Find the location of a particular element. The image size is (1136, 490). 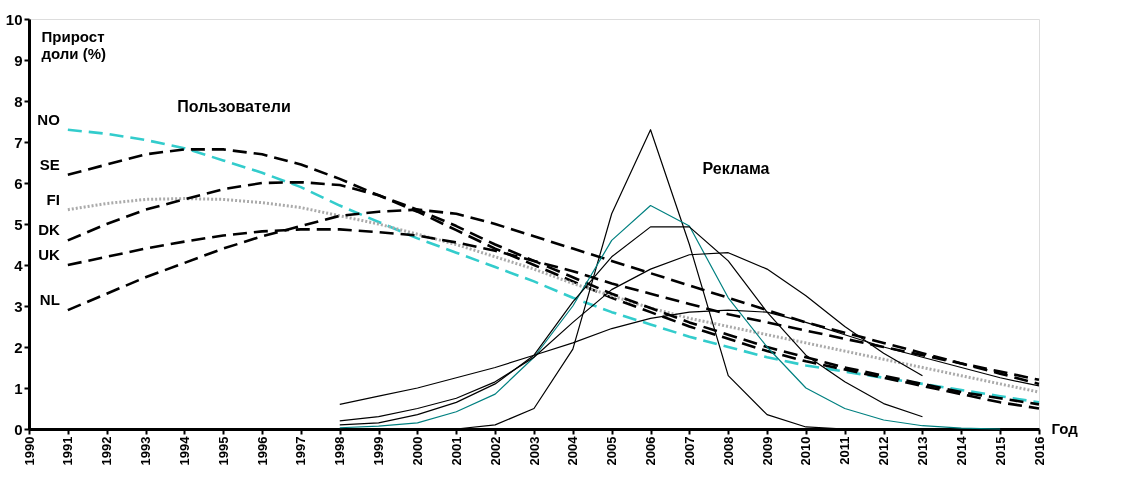

x-tick-label: 2009 is located at coordinates (767, 451).